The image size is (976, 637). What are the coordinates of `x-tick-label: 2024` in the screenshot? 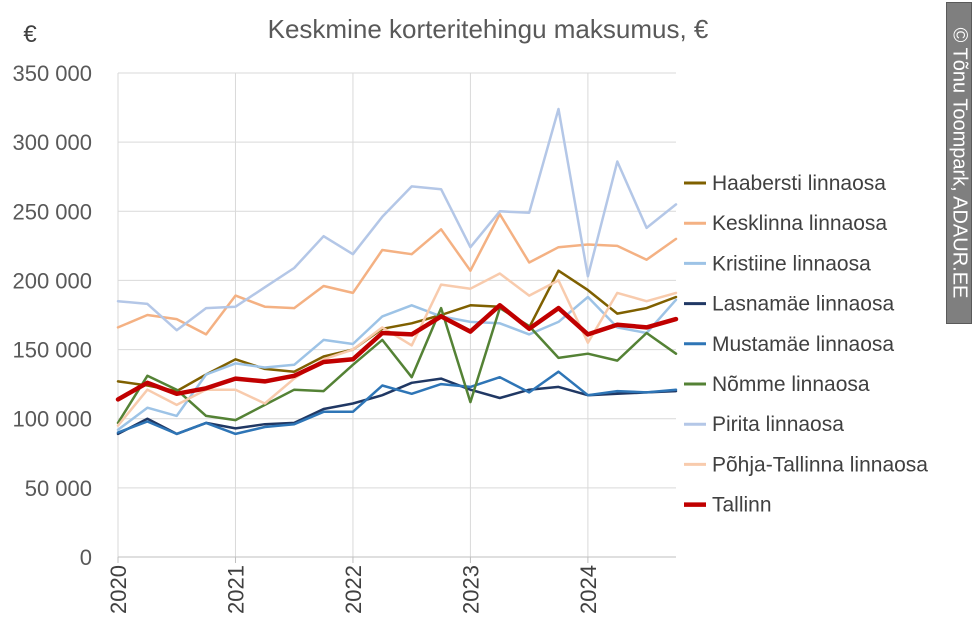 It's located at (588, 589).